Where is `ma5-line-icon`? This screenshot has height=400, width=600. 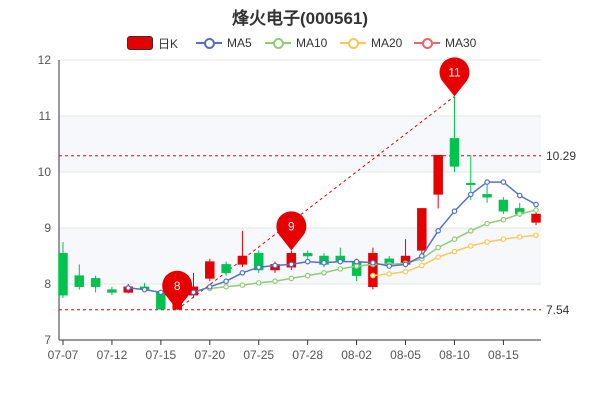 ma5-line-icon is located at coordinates (209, 43).